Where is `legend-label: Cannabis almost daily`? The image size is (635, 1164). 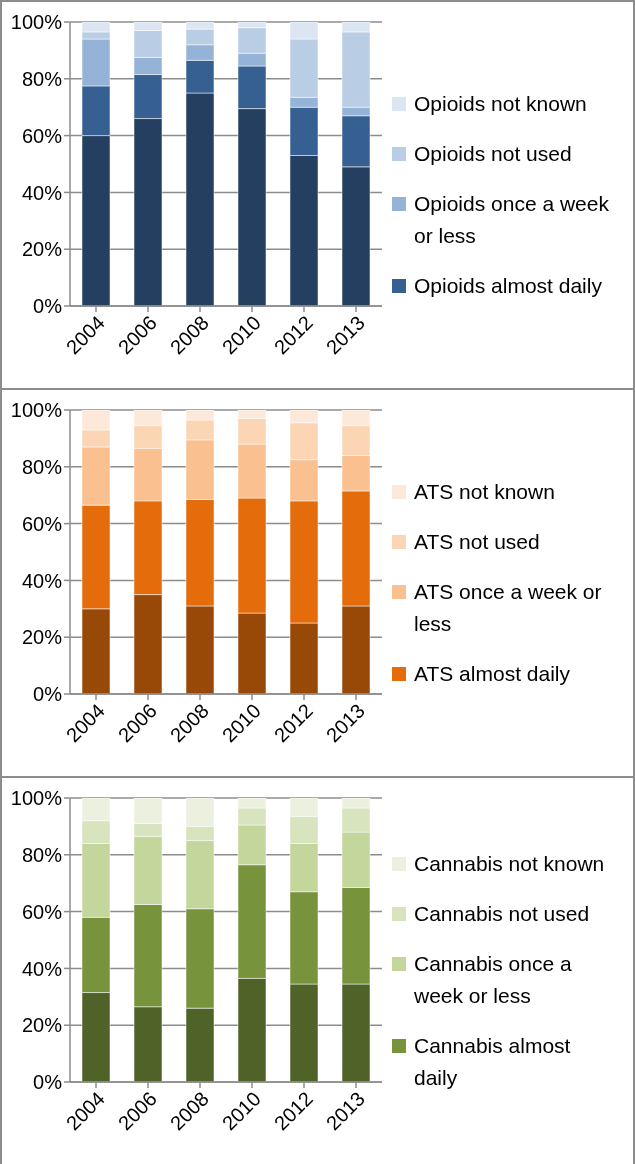
legend-label: Cannabis almost daily is located at coordinates (493, 1062).